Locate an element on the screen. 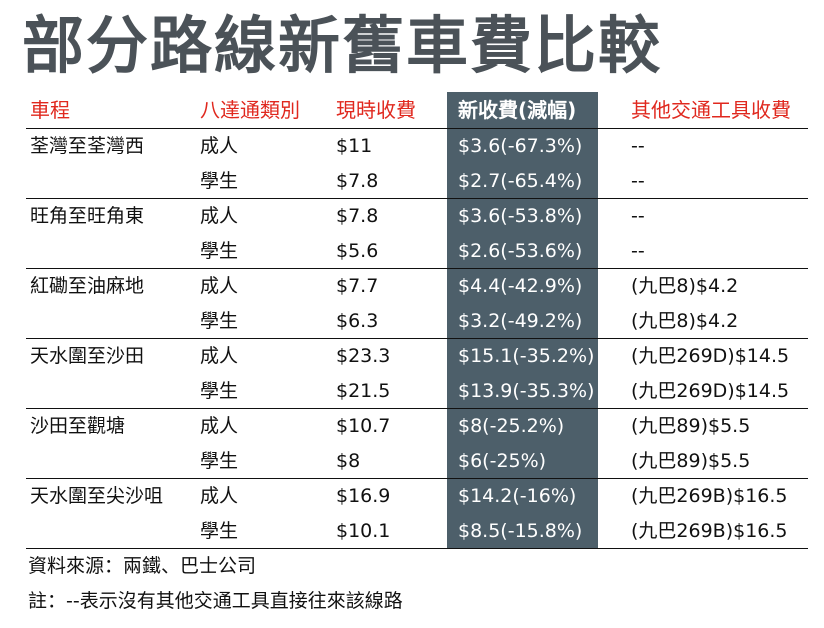  table-bottom-divider is located at coordinates (417, 548).